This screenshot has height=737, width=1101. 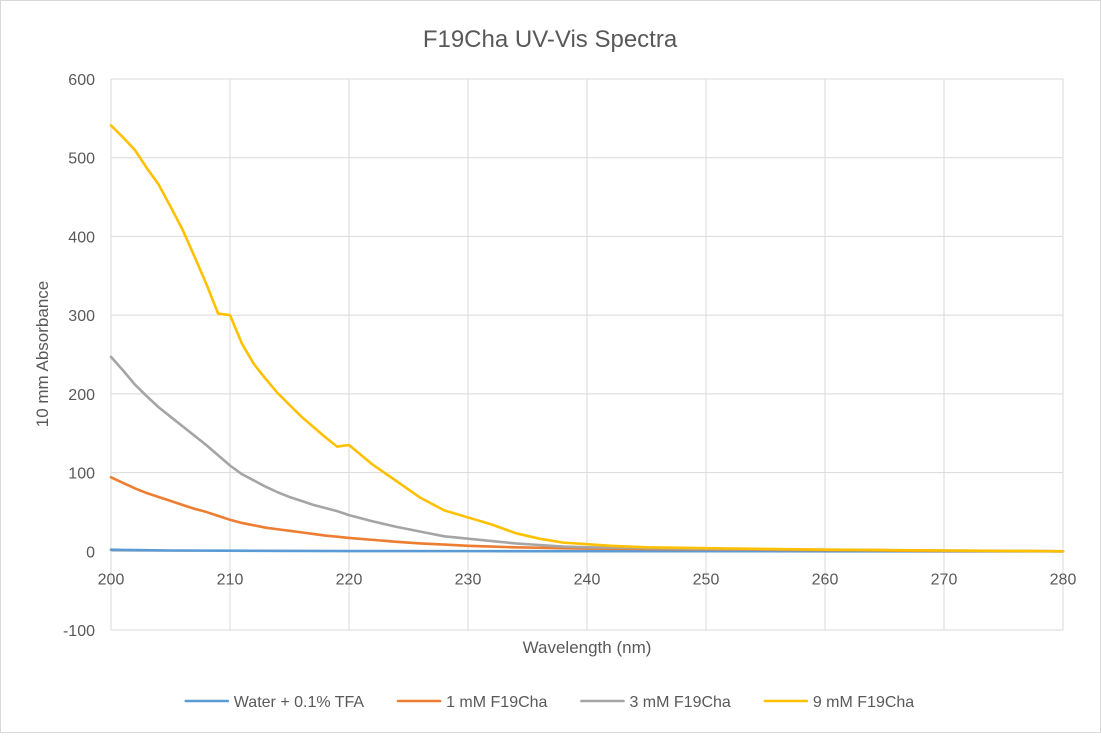 What do you see at coordinates (230, 579) in the screenshot?
I see `x-tick-label: 210` at bounding box center [230, 579].